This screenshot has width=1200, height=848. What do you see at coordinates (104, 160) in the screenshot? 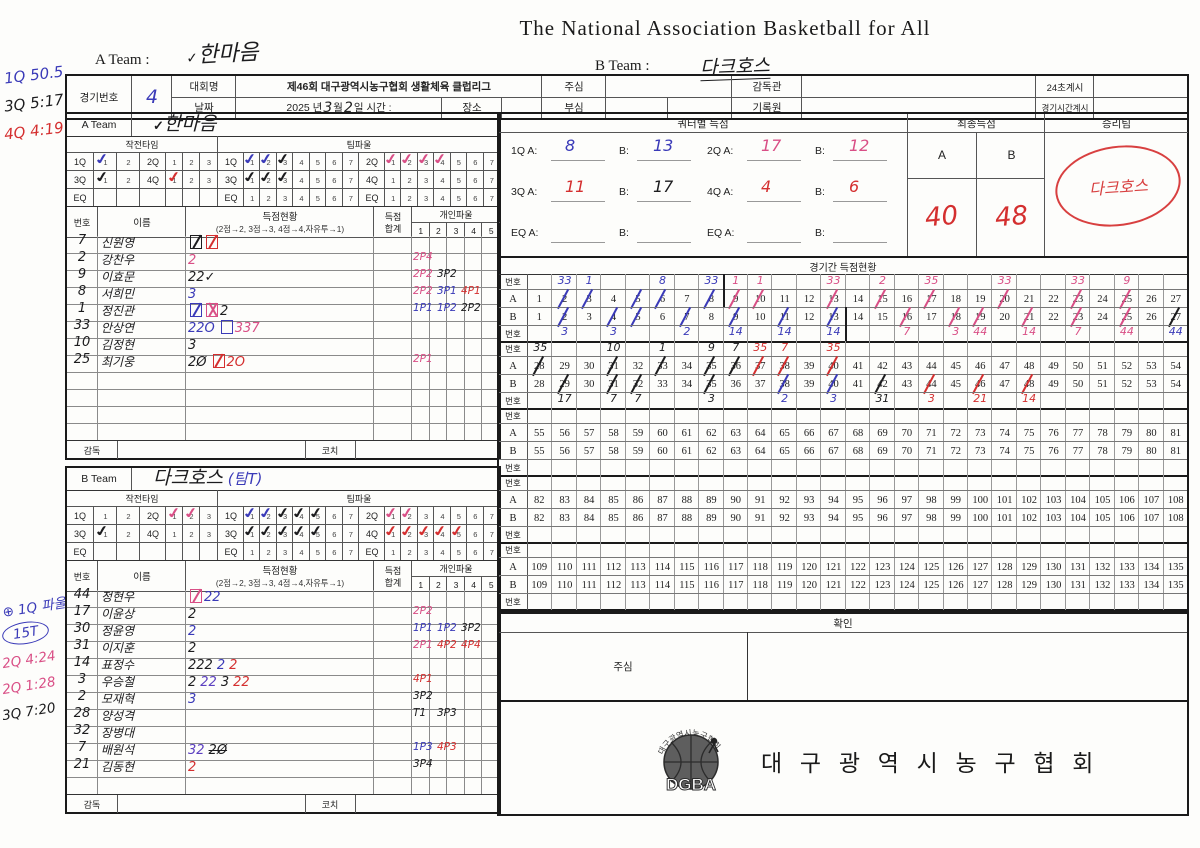
I see `timeout-cell: 1 ✓` at bounding box center [104, 160].